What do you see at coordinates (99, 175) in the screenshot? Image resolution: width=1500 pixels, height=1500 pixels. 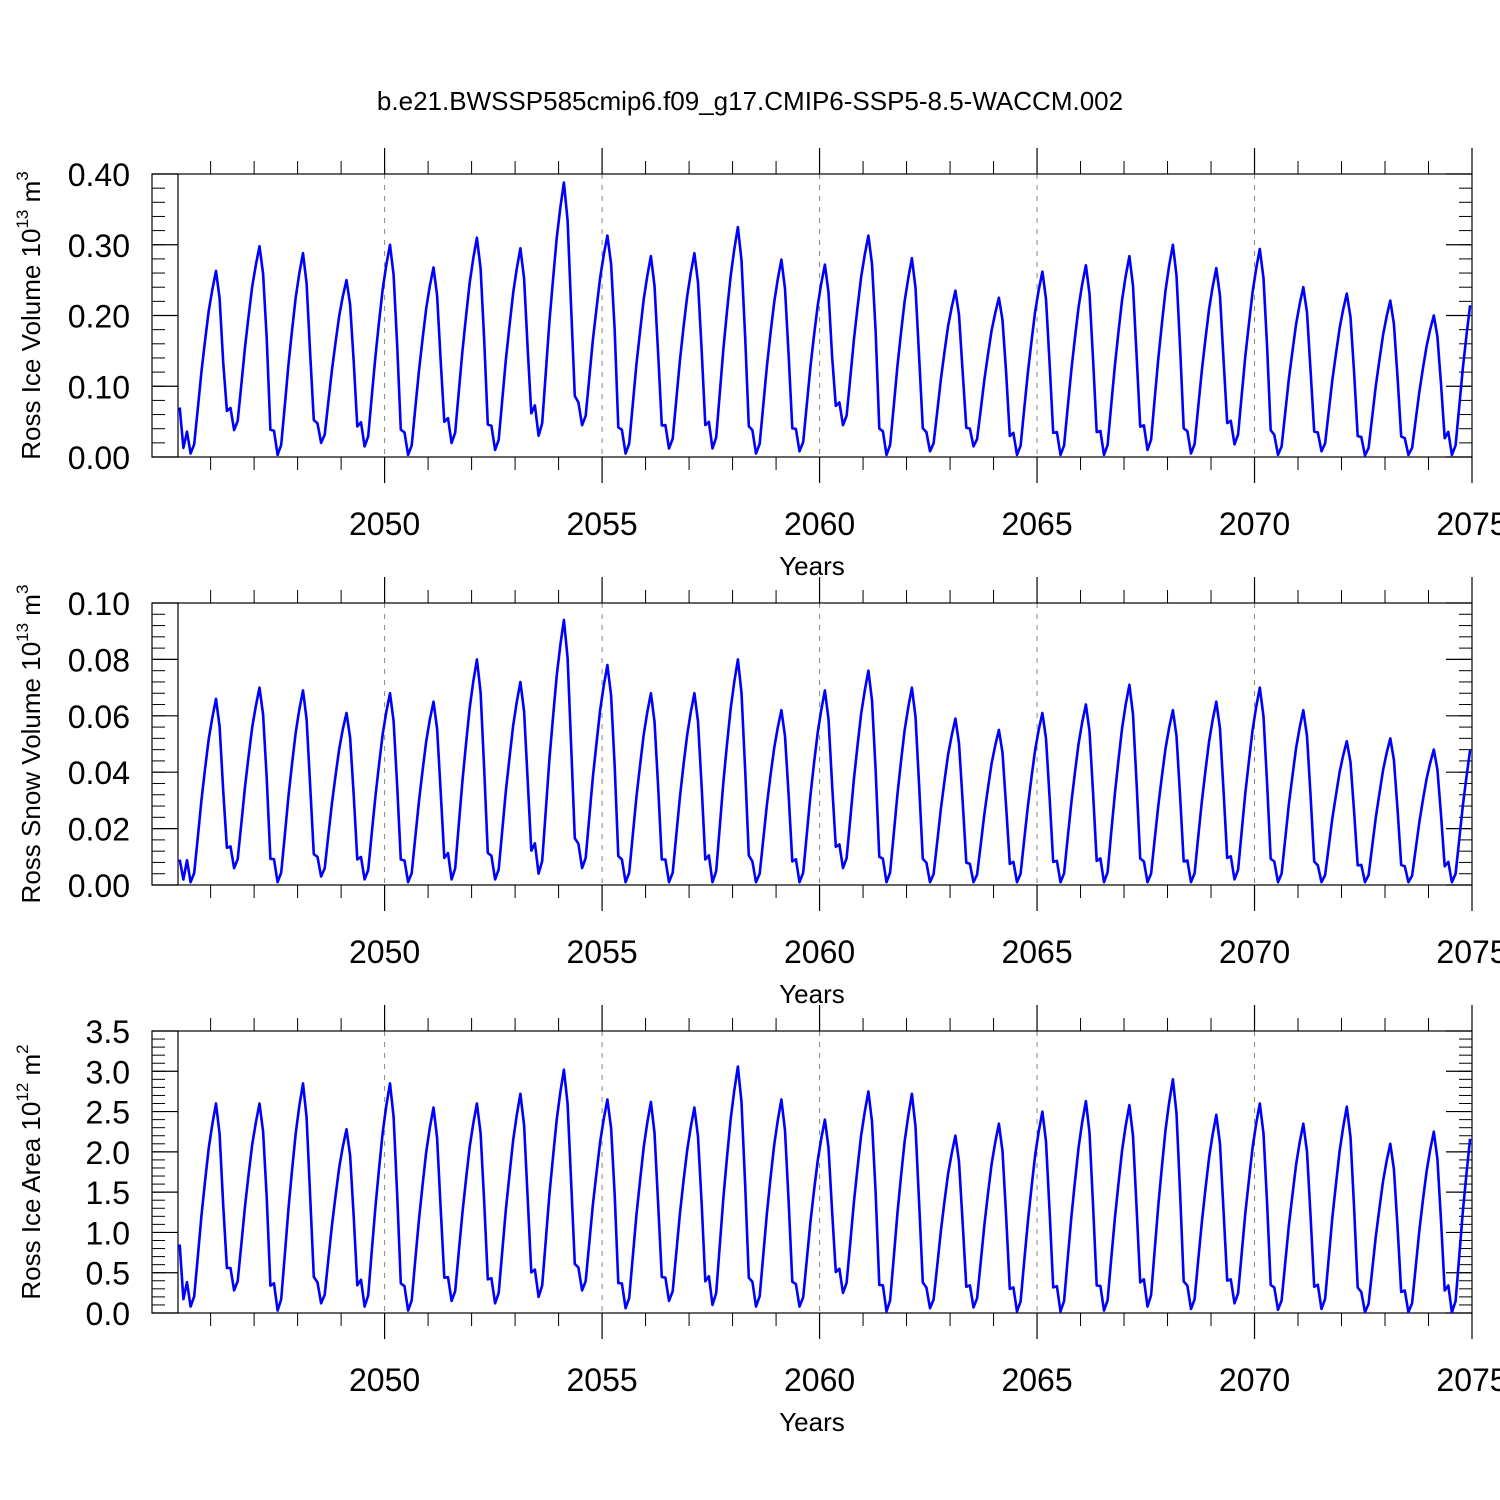 I see `y-tick-label: 0.40` at bounding box center [99, 175].